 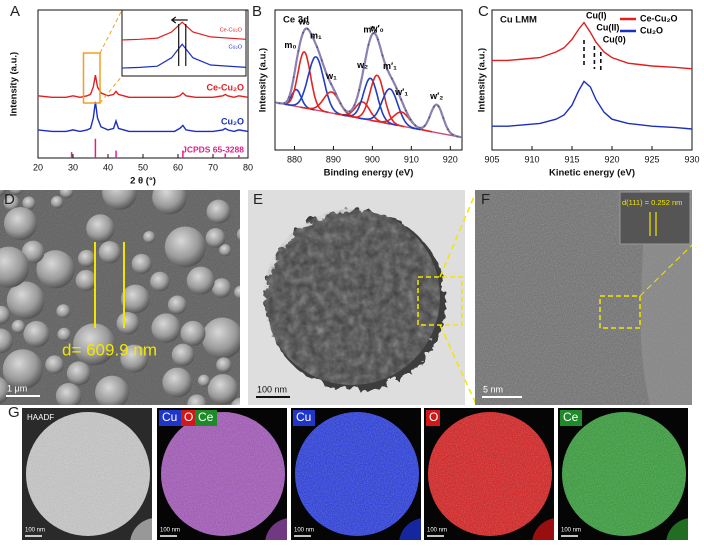 I want to click on x-axis-label: Binding energy (eV), so click(x=369, y=173).